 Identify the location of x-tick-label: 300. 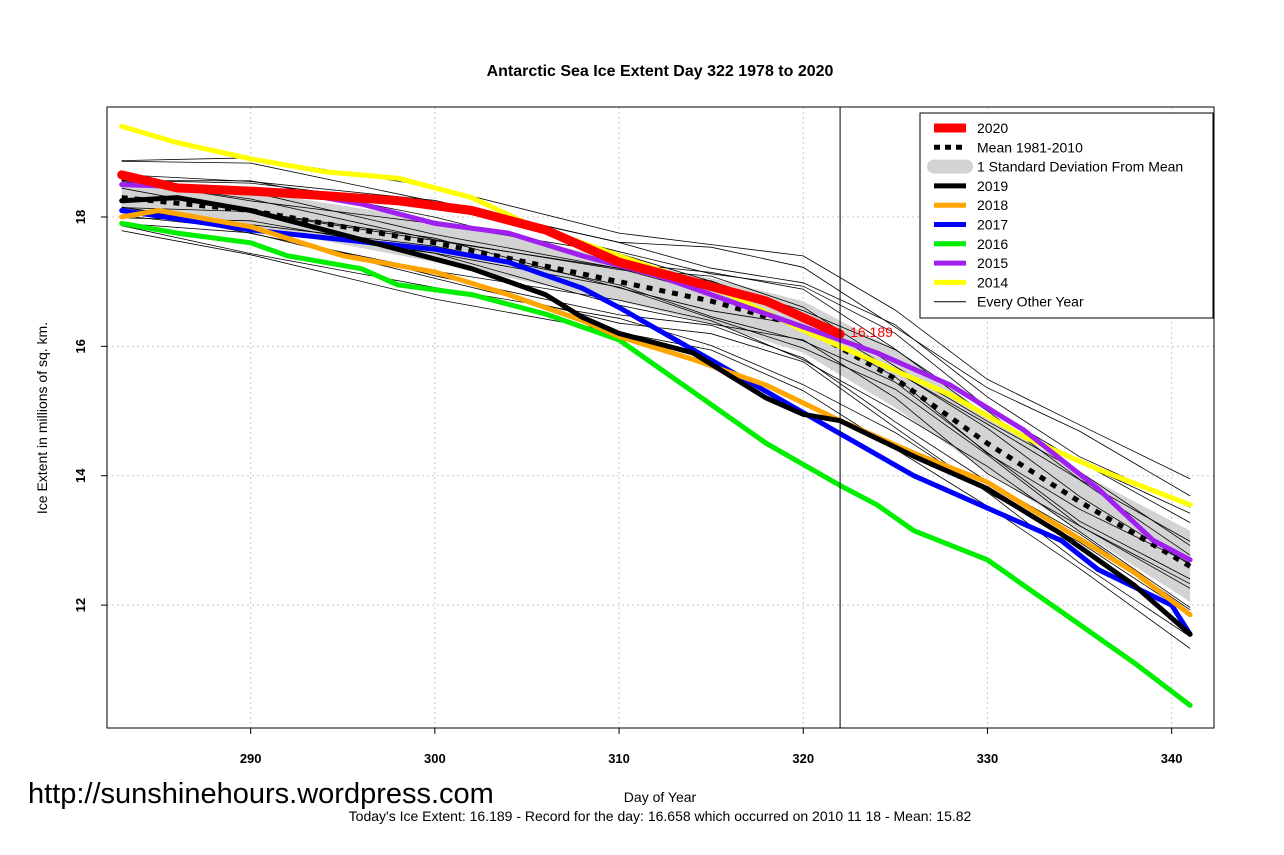
(435, 758).